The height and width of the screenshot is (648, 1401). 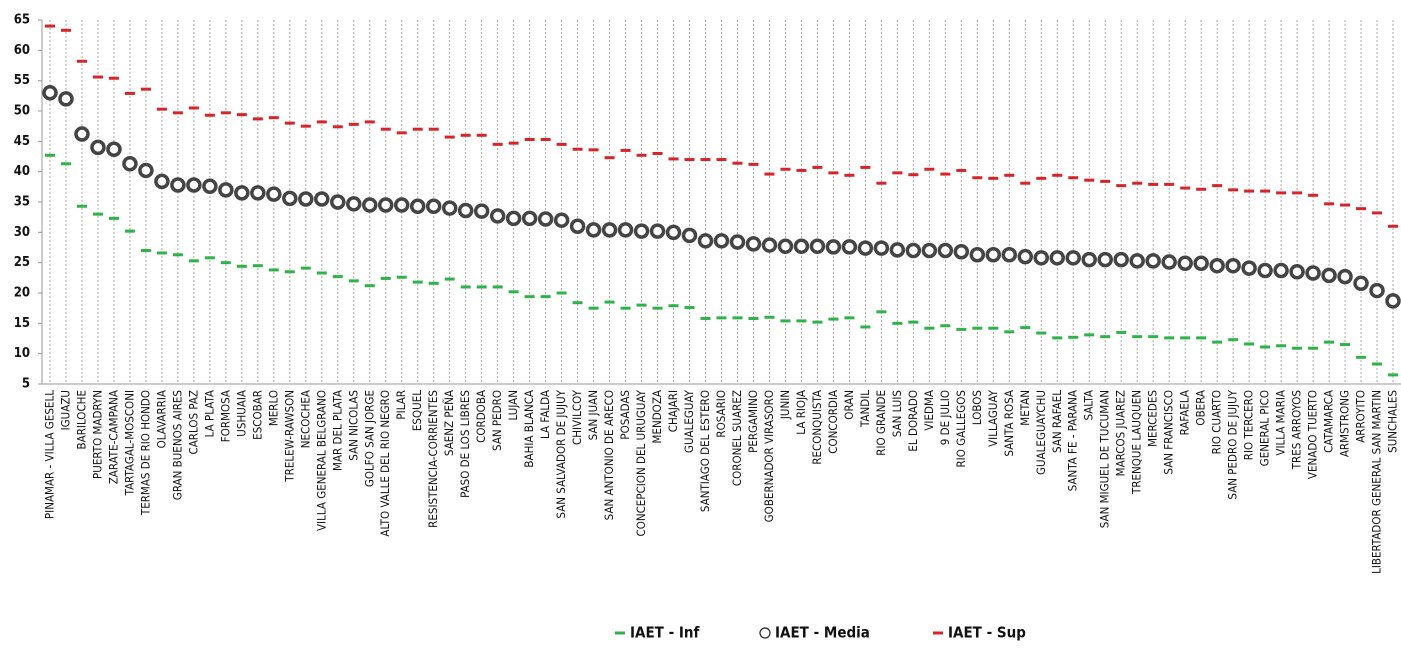 I want to click on x-tick-label: CORONEL SUAREZ, so click(x=737, y=438).